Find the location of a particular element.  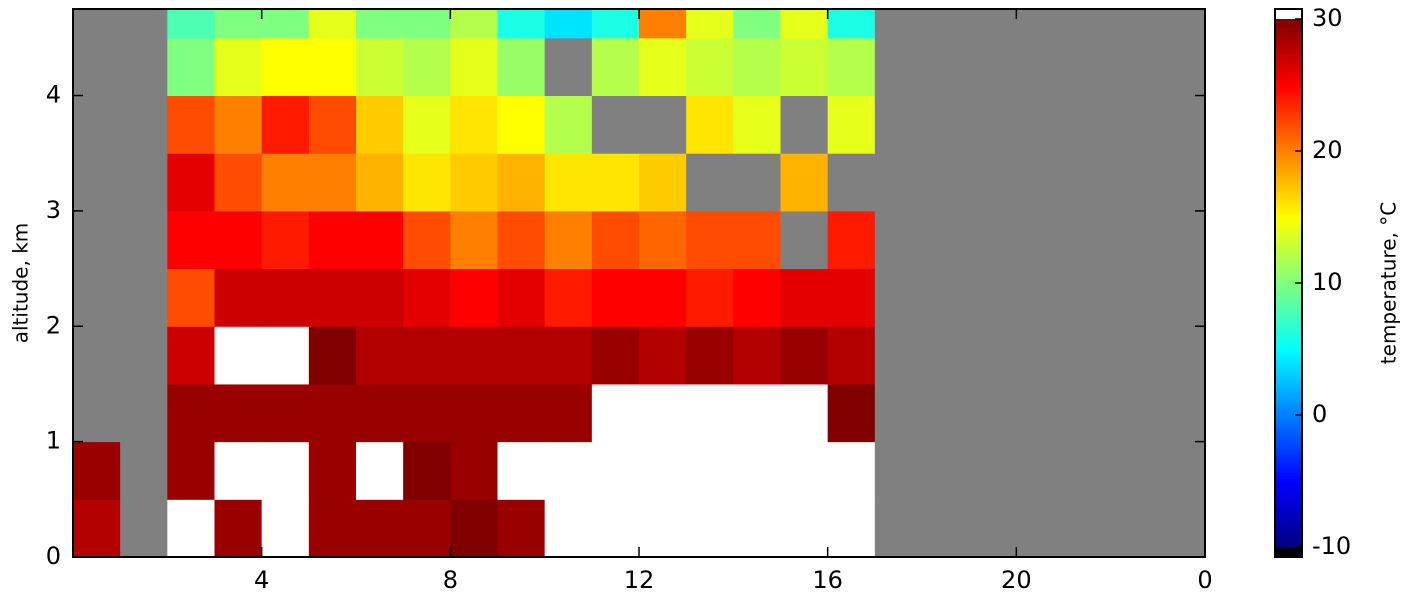

y-tick-label: 0 is located at coordinates (53, 556).